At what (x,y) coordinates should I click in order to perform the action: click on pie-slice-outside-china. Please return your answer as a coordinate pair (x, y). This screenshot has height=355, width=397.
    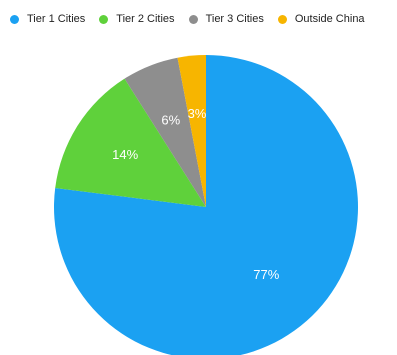
    Looking at the image, I should click on (191, 131).